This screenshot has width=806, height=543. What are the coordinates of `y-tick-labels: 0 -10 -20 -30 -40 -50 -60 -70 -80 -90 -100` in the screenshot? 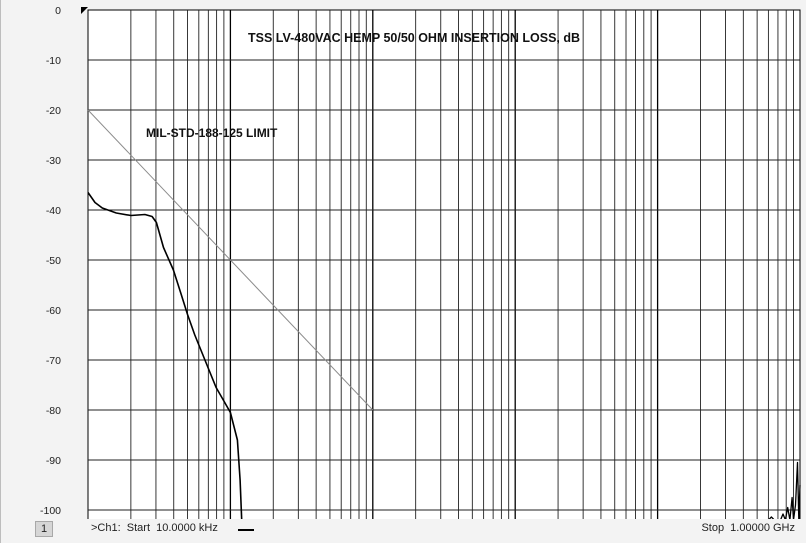 It's located at (50, 261).